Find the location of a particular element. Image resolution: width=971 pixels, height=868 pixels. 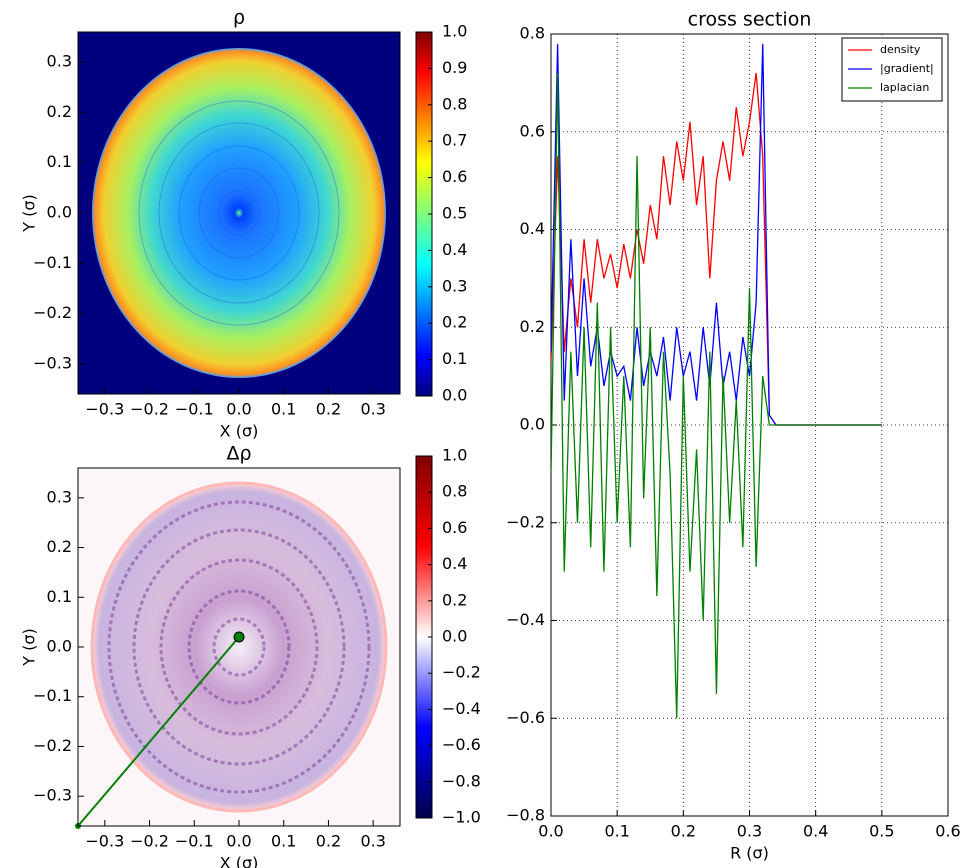

y-tick-label: 0.6 is located at coordinates (532, 130).